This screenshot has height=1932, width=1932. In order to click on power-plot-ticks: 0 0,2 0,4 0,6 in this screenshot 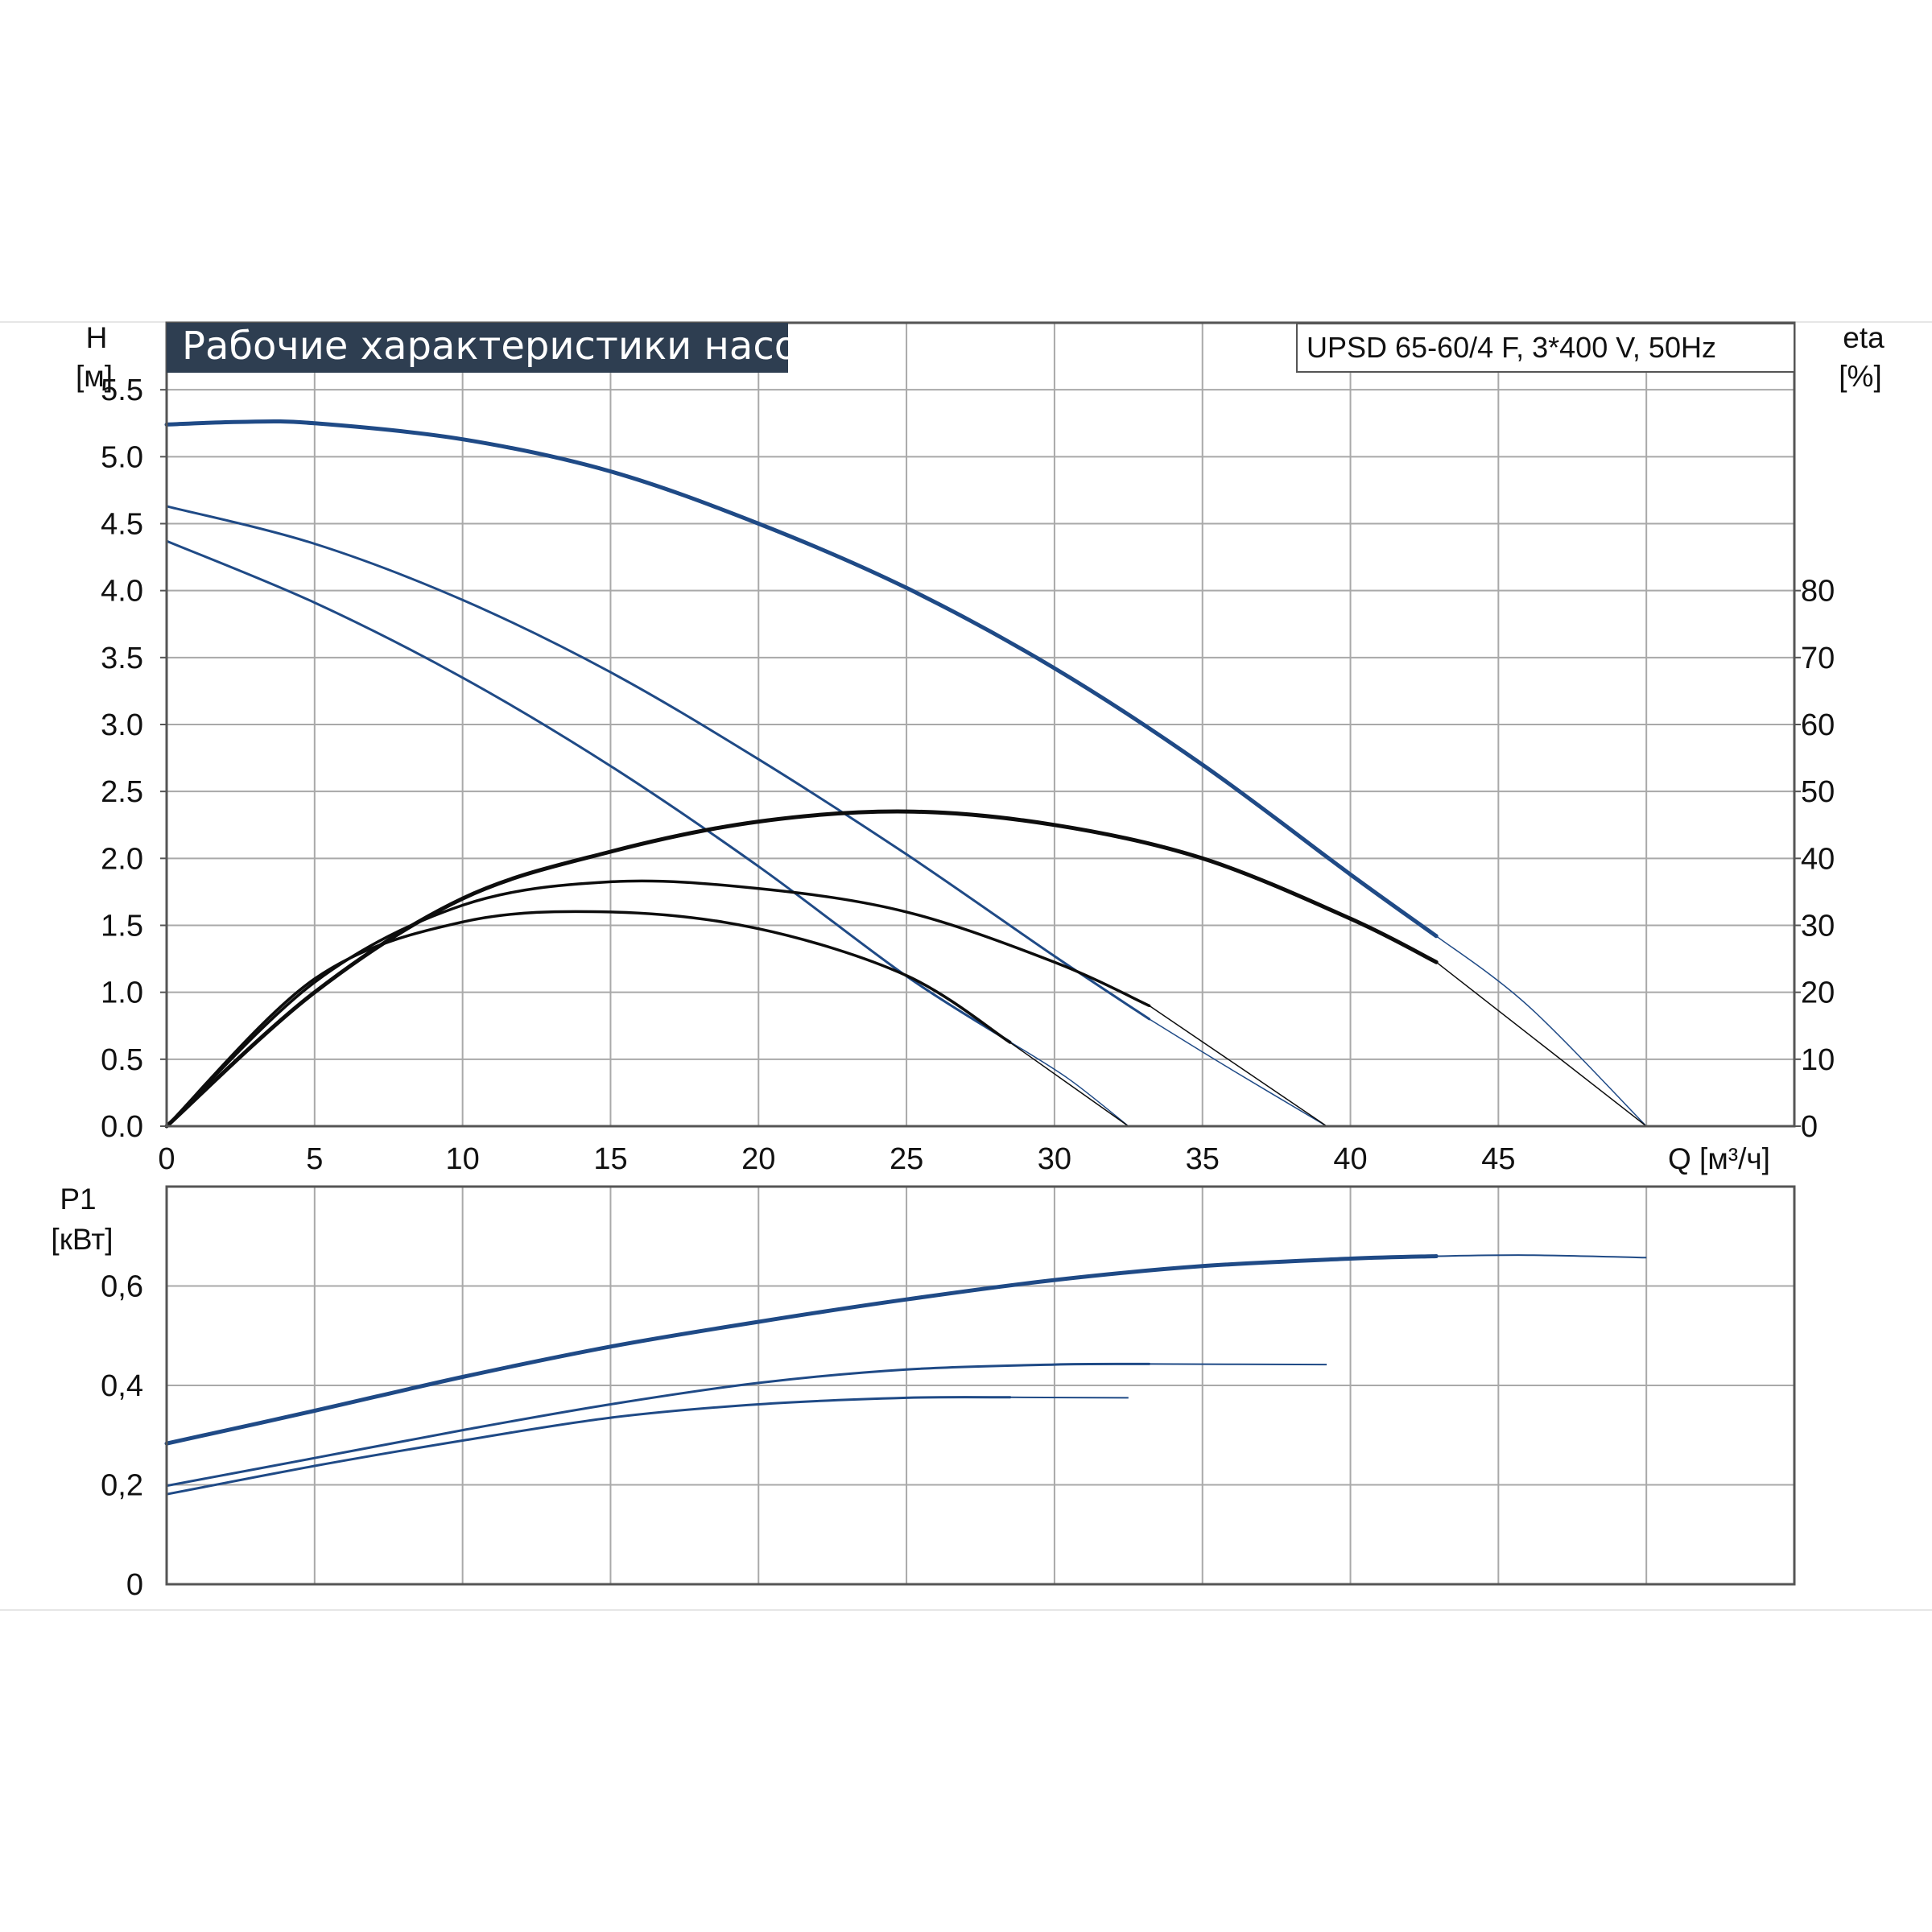, I will do `click(122, 1436)`.